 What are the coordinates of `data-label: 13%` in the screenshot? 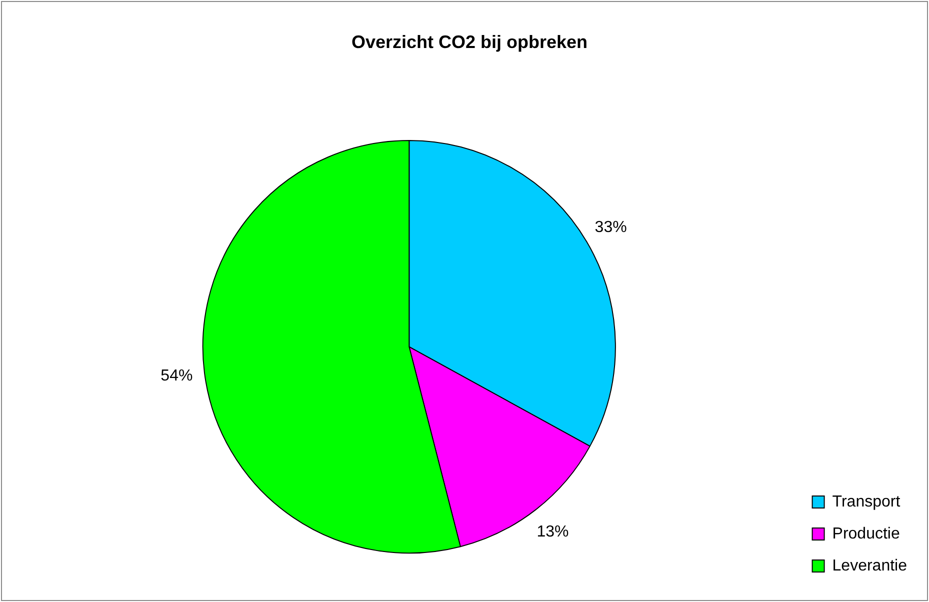 It's located at (552, 531).